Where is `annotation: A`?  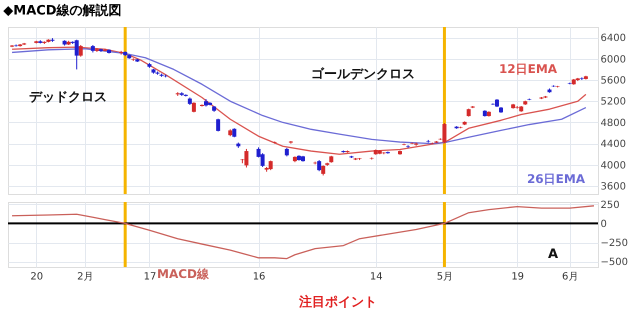
annotation: A is located at coordinates (553, 254).